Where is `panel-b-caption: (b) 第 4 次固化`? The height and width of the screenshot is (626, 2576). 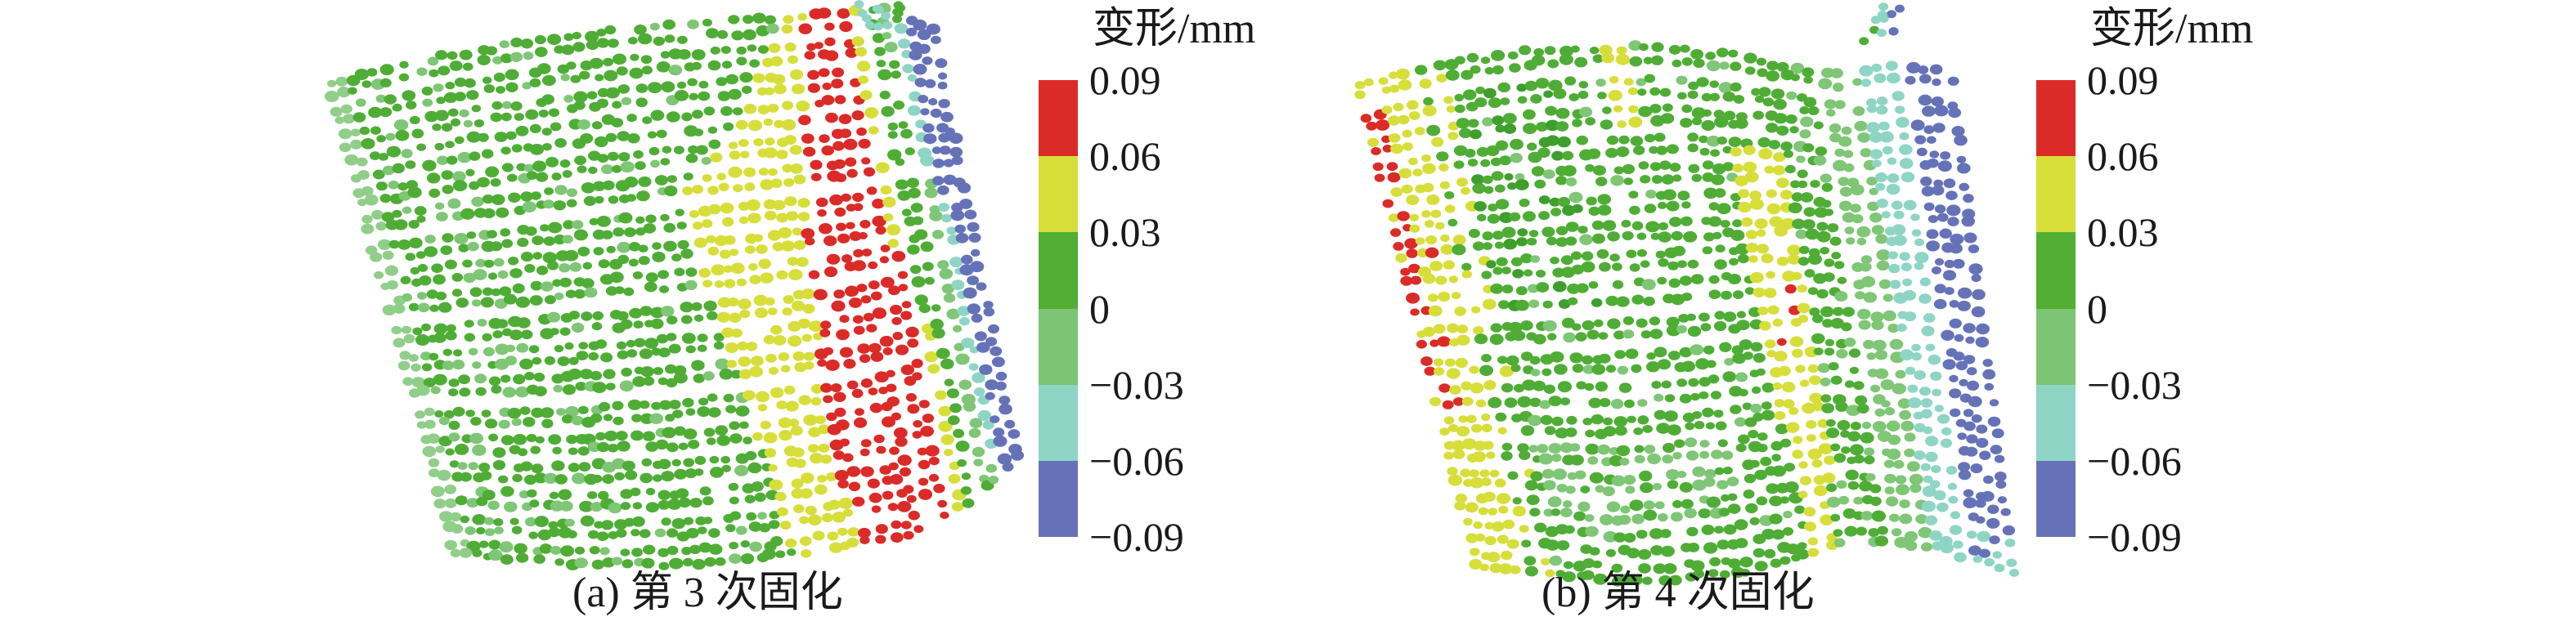
panel-b-caption: (b) 第 4 次固化 is located at coordinates (1678, 593).